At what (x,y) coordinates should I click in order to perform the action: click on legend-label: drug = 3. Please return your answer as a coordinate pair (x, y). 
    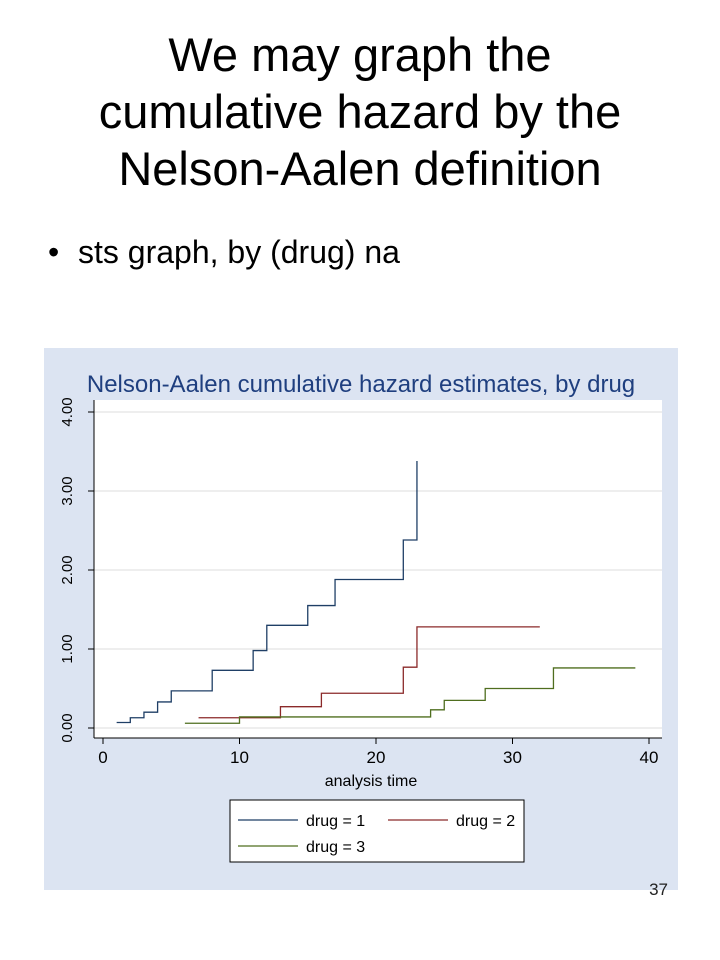
    Looking at the image, I should click on (335, 847).